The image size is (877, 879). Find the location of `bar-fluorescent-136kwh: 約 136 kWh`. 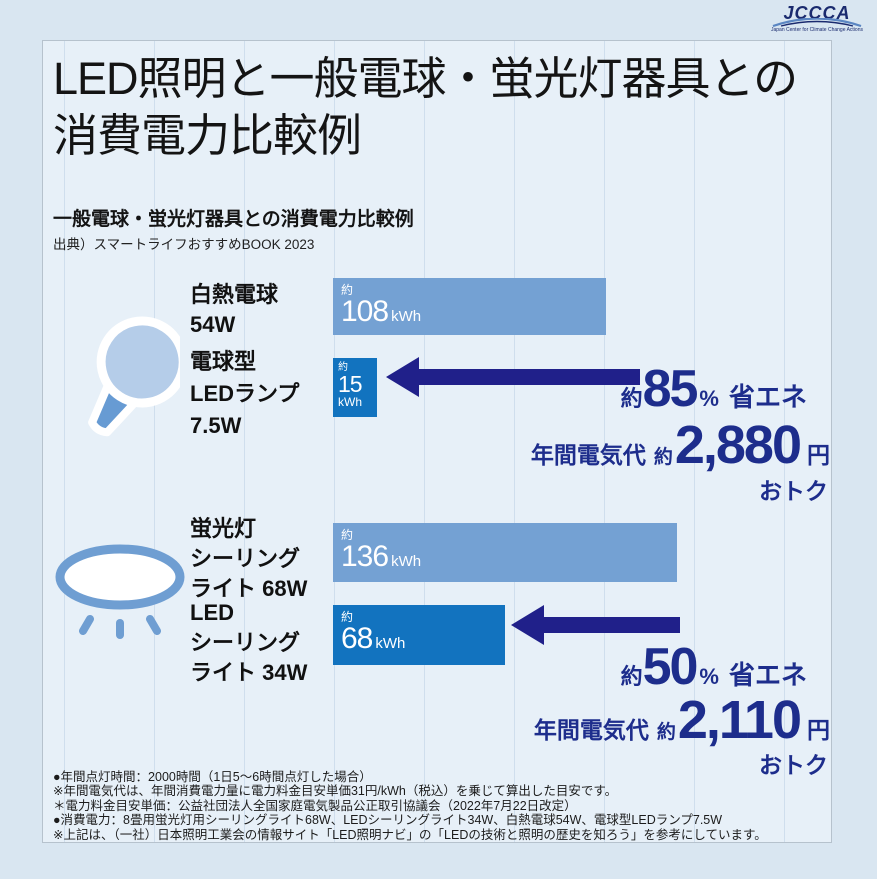

bar-fluorescent-136kwh: 約 136 kWh is located at coordinates (505, 552).